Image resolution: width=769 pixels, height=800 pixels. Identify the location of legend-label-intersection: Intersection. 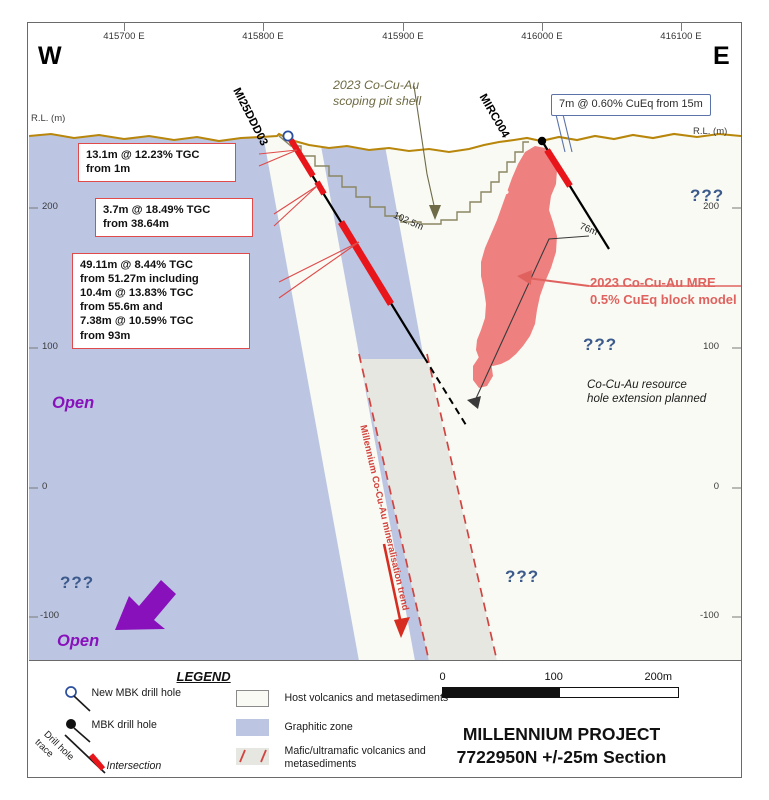
(134, 766).